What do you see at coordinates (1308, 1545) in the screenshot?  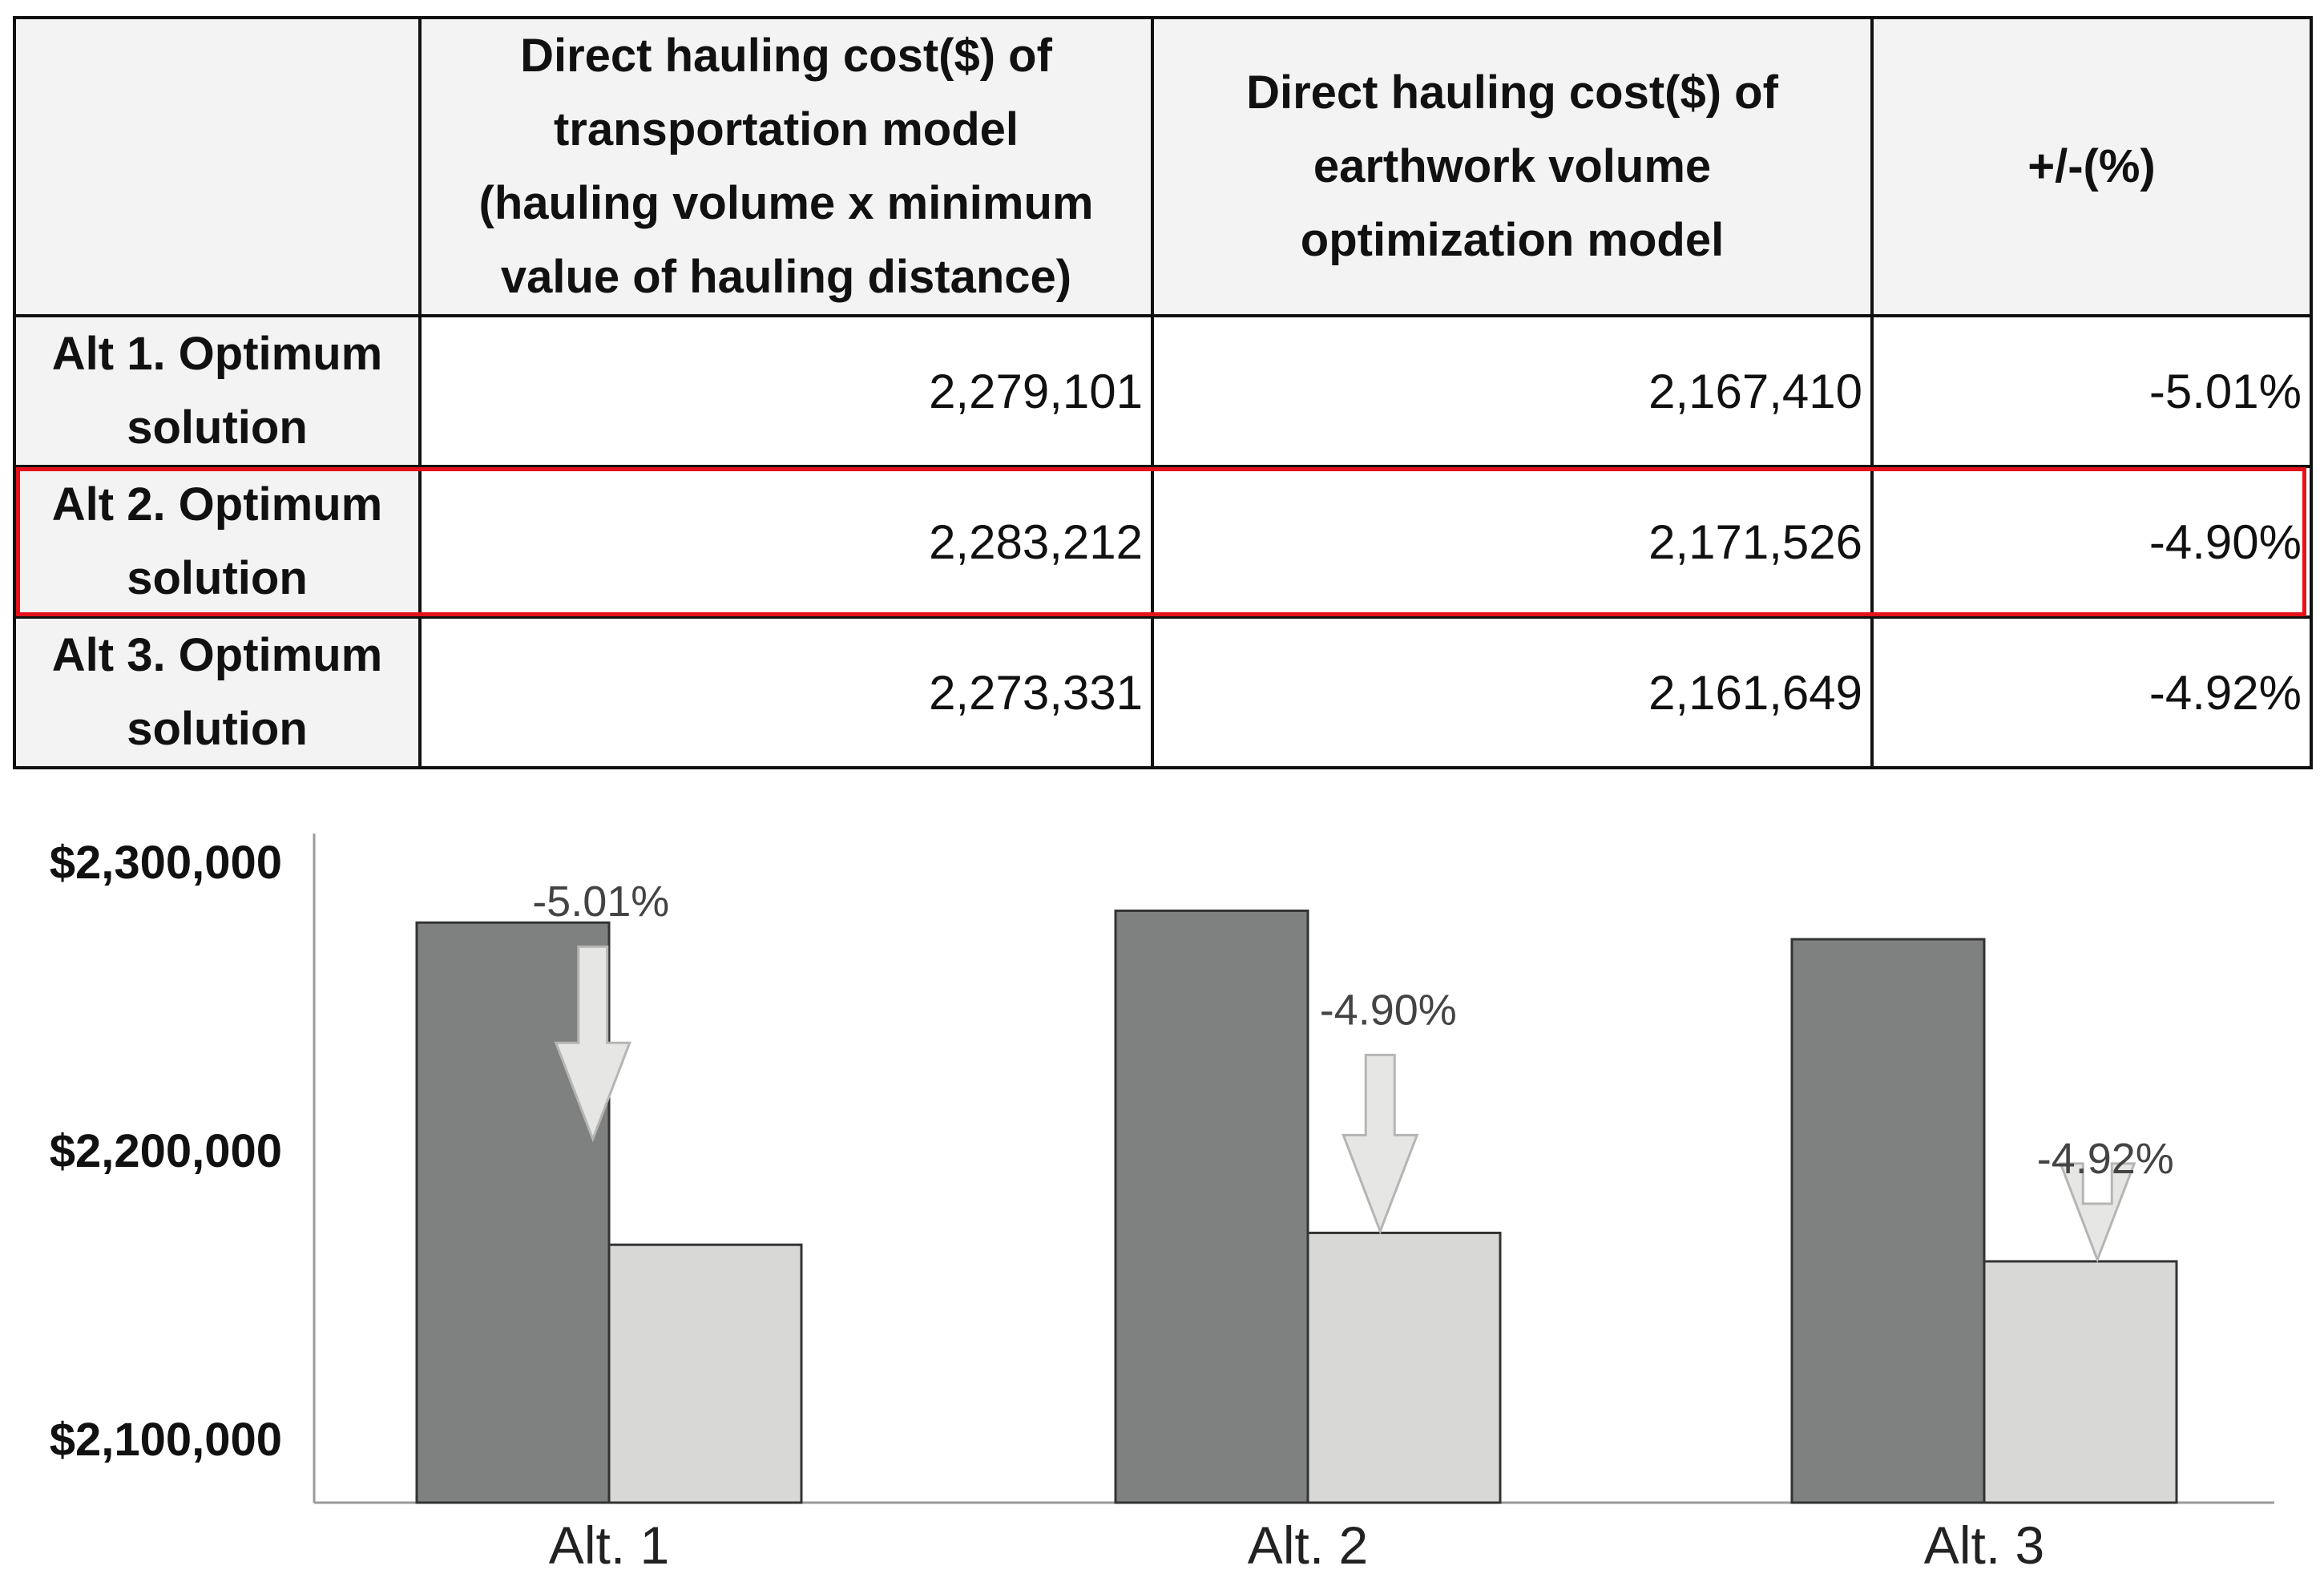 I see `x-tick-label: Alt. 2` at bounding box center [1308, 1545].